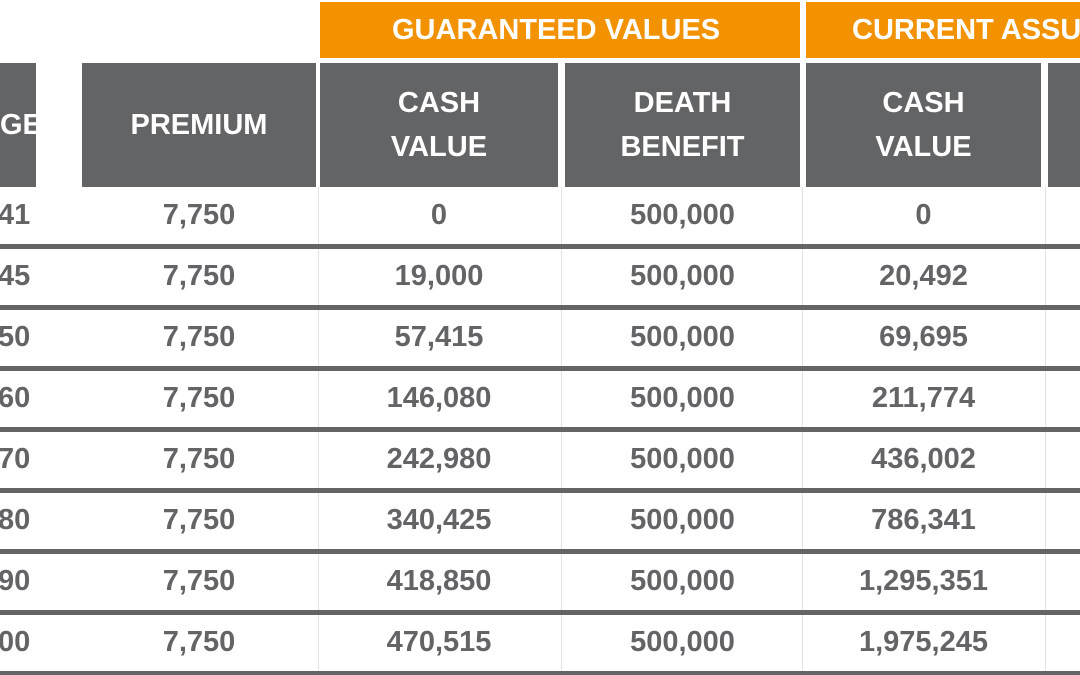  I want to click on table-cell: 211,774, so click(923, 398).